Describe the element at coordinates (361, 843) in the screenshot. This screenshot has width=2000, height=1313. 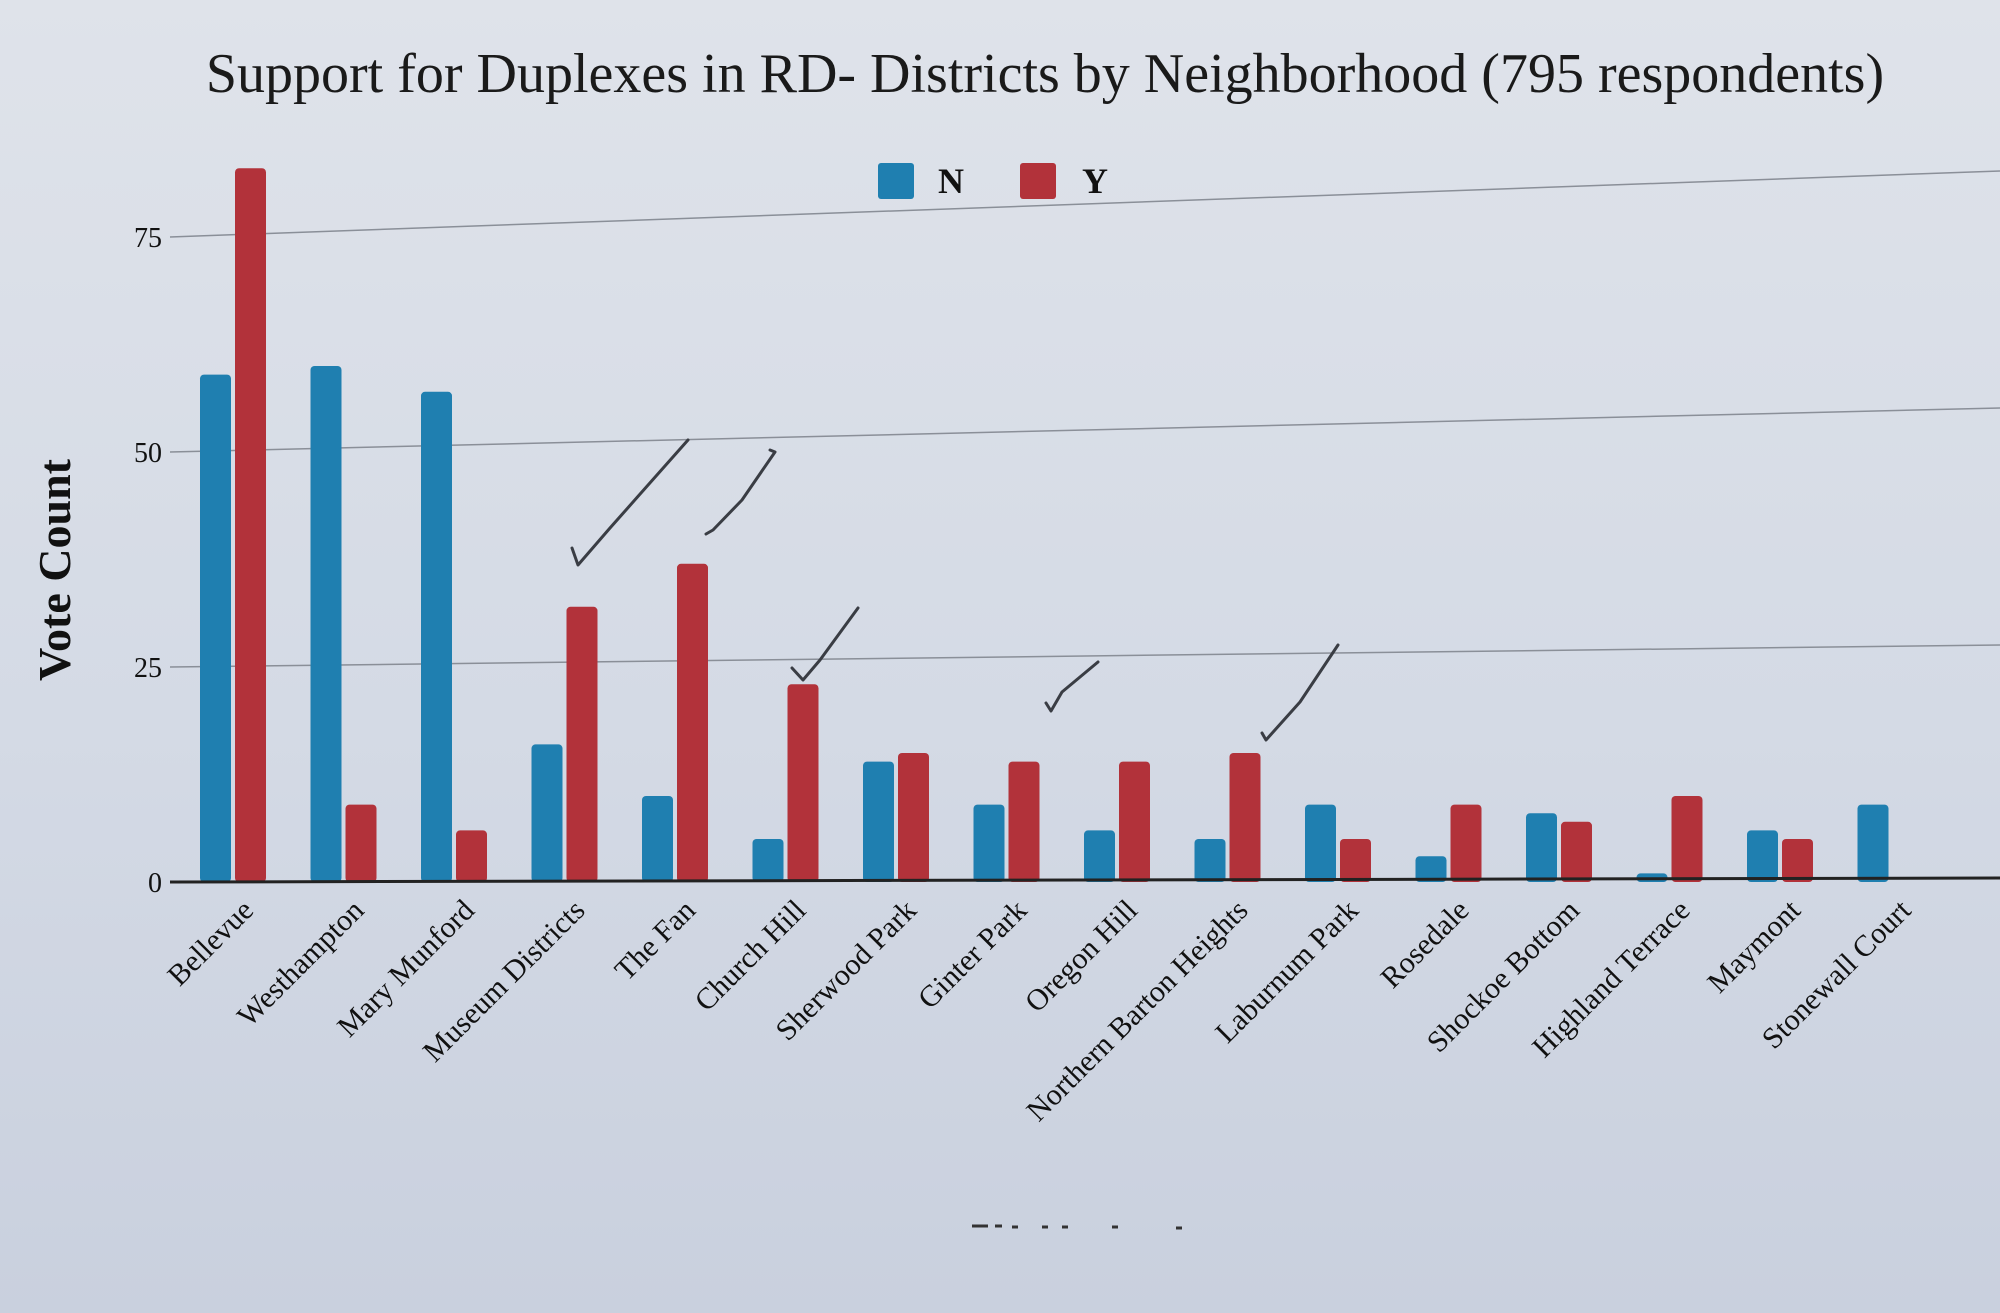
I see `bar-westhampton-y` at that location.